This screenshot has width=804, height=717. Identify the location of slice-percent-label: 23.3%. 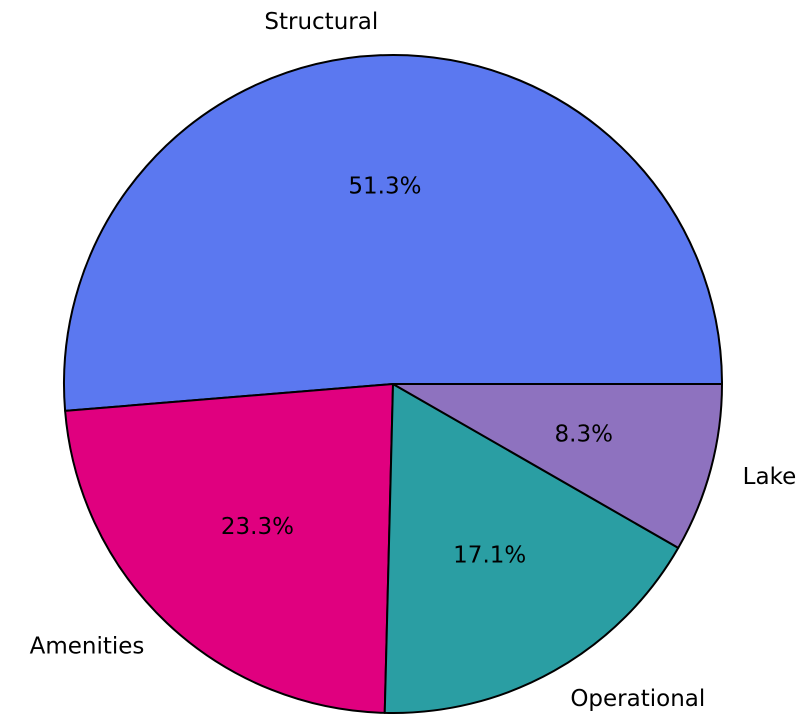
(257, 527).